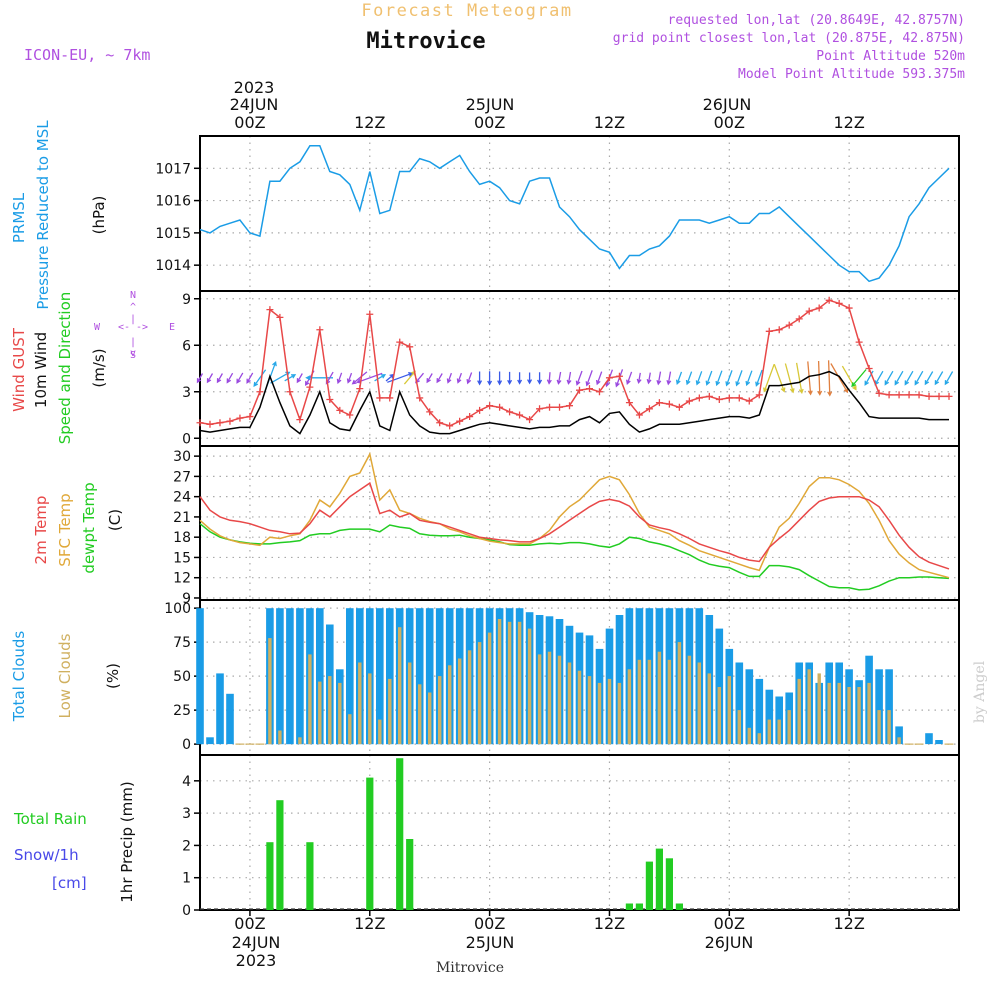 The width and height of the screenshot is (1000, 1000). What do you see at coordinates (727, 104) in the screenshot?
I see `top-date-3: 26JUN` at bounding box center [727, 104].